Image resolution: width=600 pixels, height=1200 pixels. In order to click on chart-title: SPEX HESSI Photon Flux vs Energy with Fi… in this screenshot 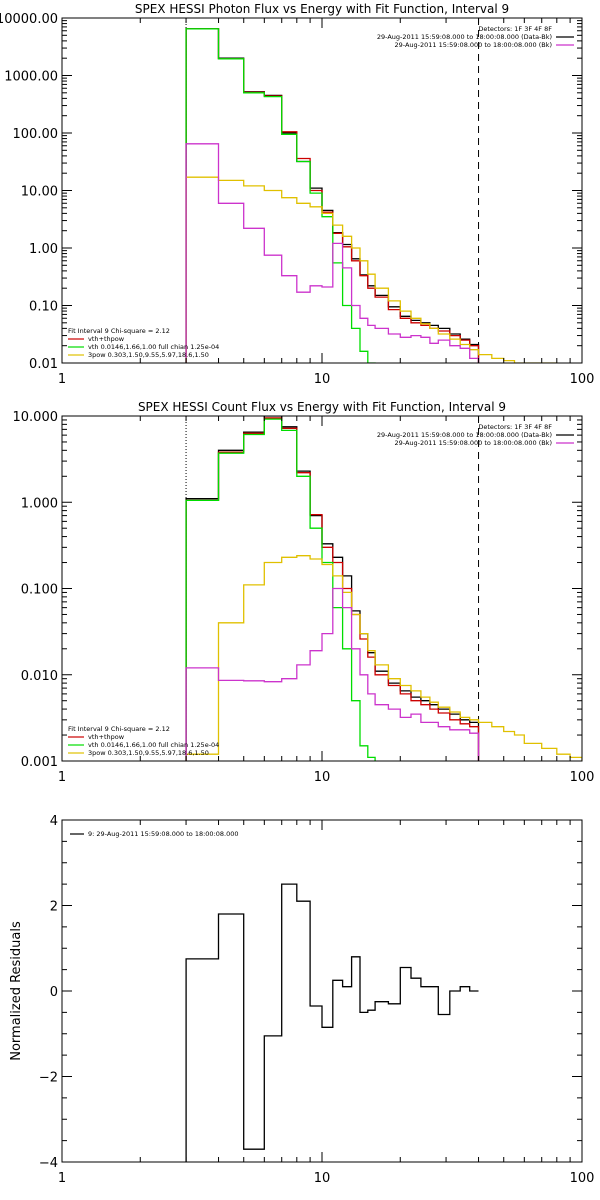, I will do `click(322, 9)`.